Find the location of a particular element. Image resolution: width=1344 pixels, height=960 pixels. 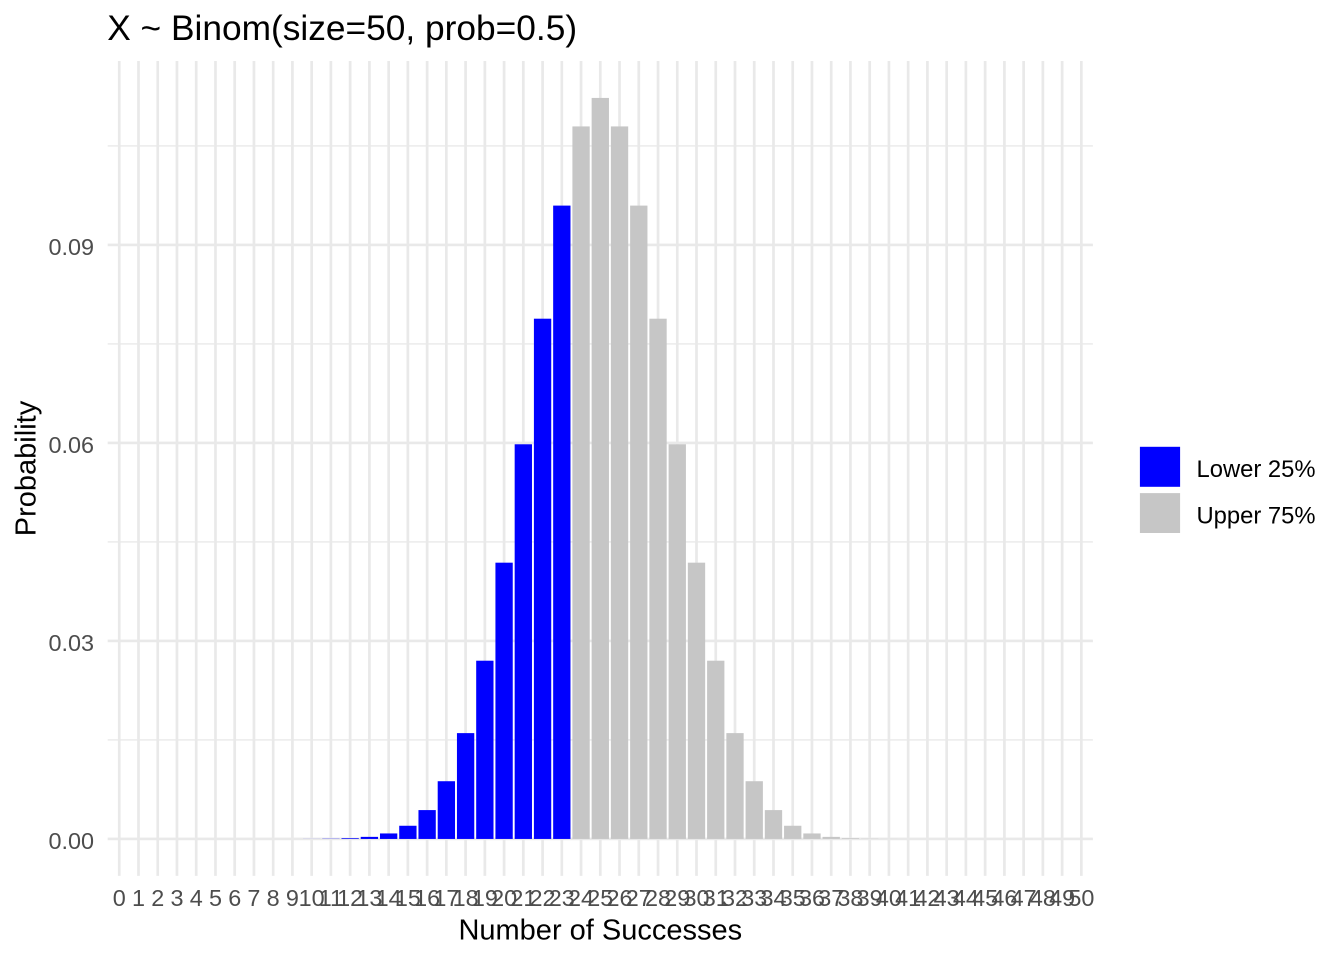

svg-text: 43 is located at coordinates (947, 898).